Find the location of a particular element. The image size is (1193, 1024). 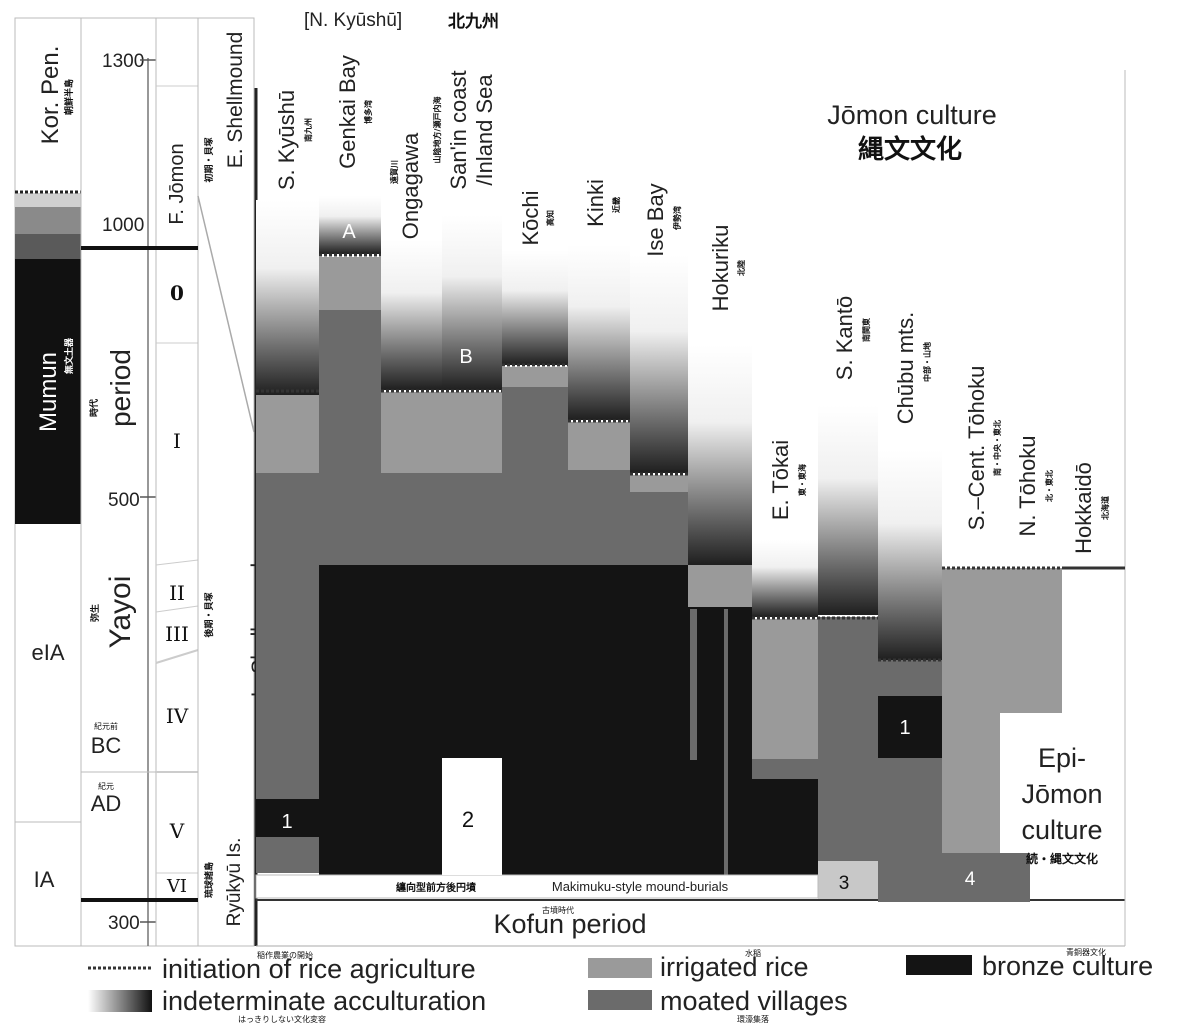

marker-2: 2 is located at coordinates (468, 819).